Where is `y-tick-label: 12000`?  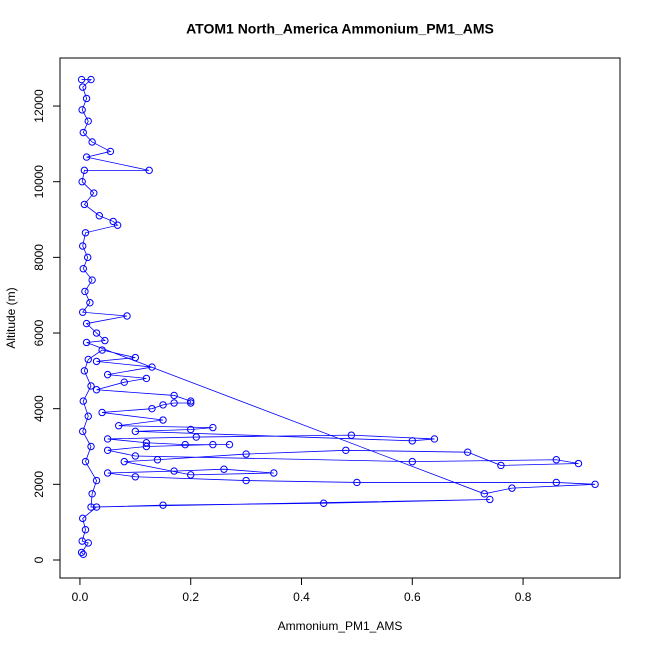 y-tick-label: 12000 is located at coordinates (39, 106).